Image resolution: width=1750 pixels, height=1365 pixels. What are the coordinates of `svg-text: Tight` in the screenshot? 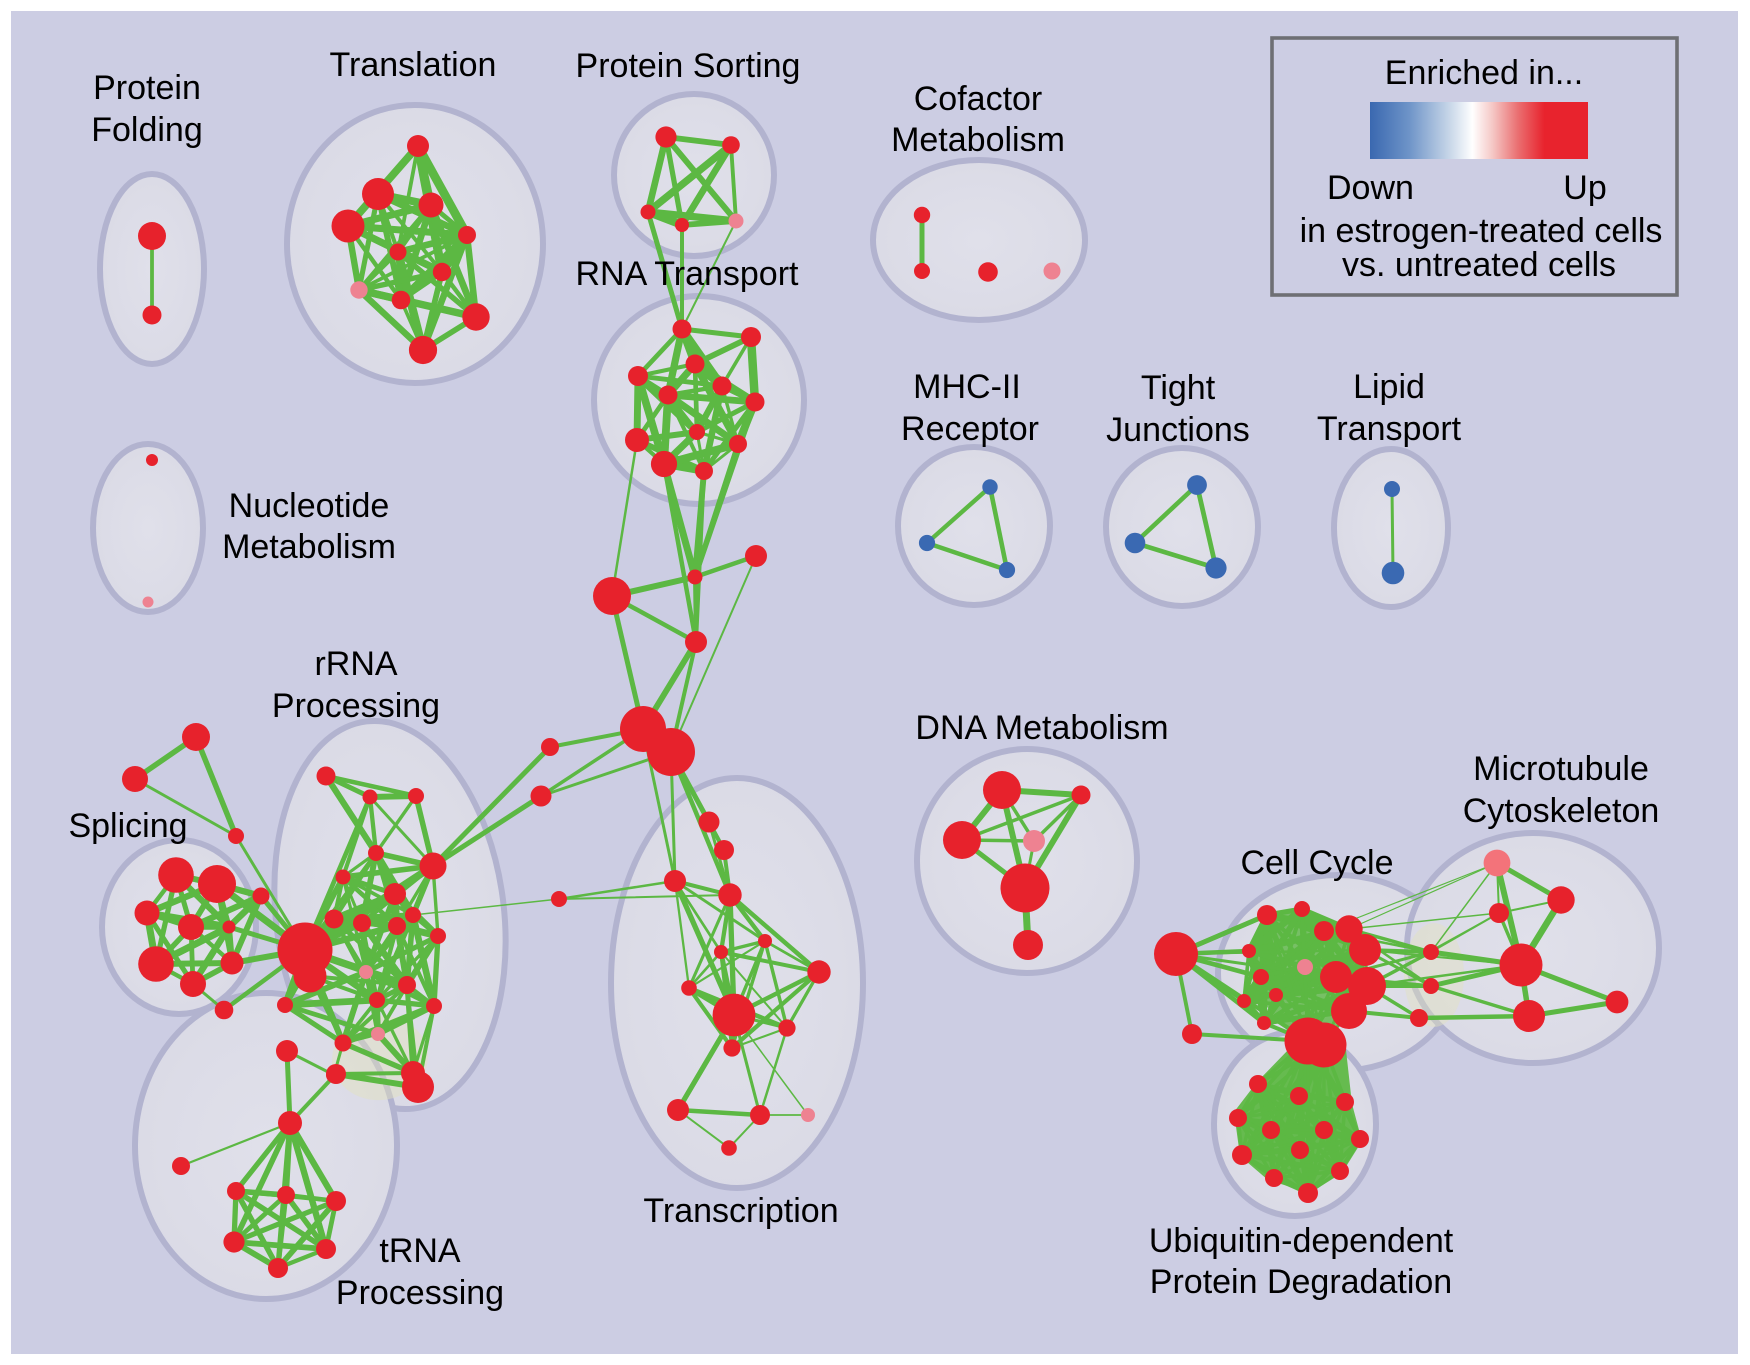 It's located at (1178, 388).